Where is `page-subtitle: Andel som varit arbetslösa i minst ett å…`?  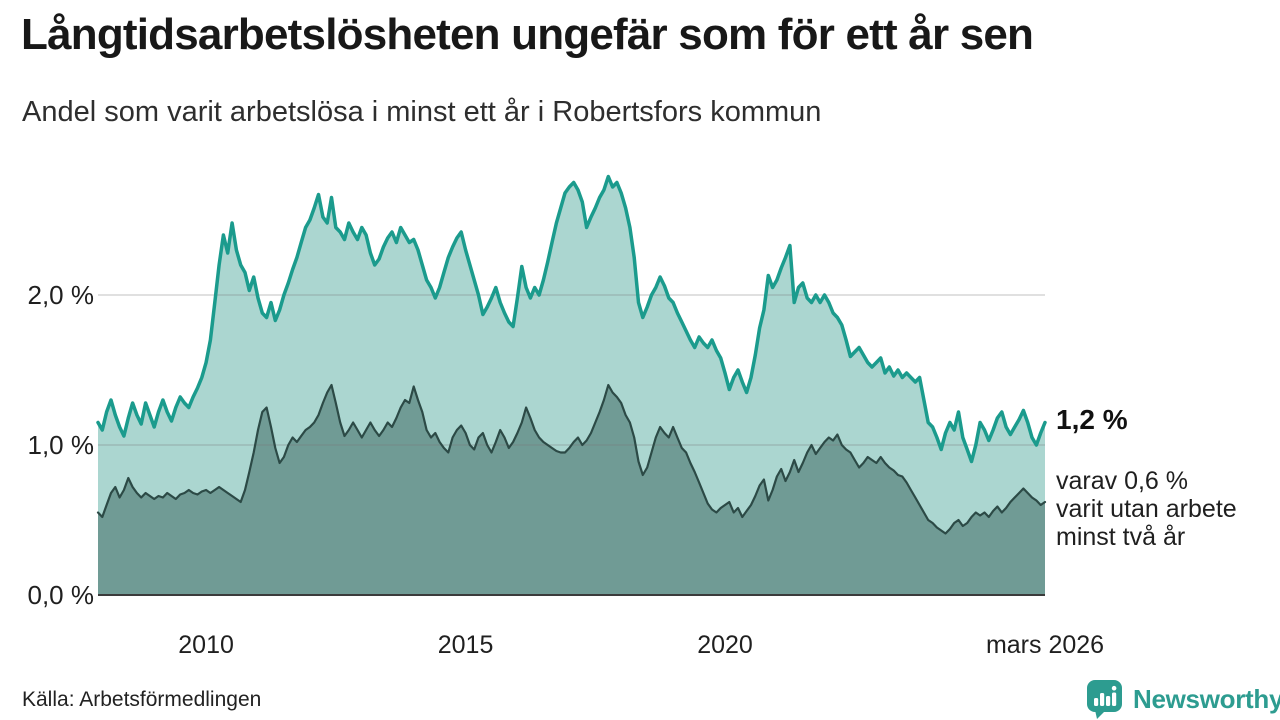
page-subtitle: Andel som varit arbetslösa i minst ett å… is located at coordinates (422, 112).